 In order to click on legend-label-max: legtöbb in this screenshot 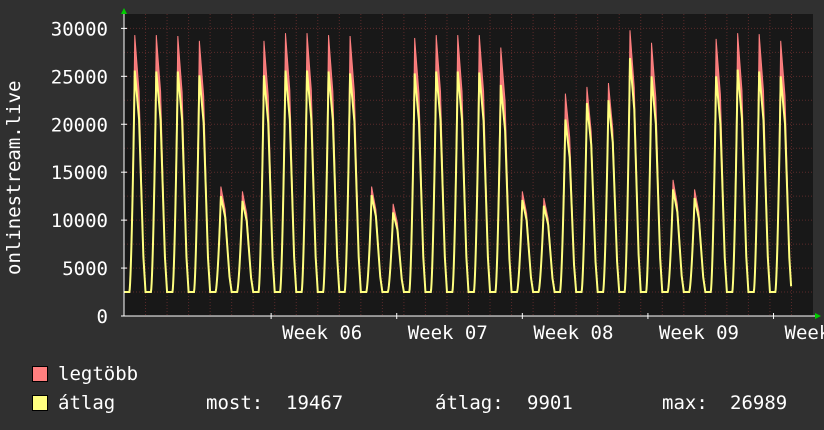, I will do `click(98, 374)`.